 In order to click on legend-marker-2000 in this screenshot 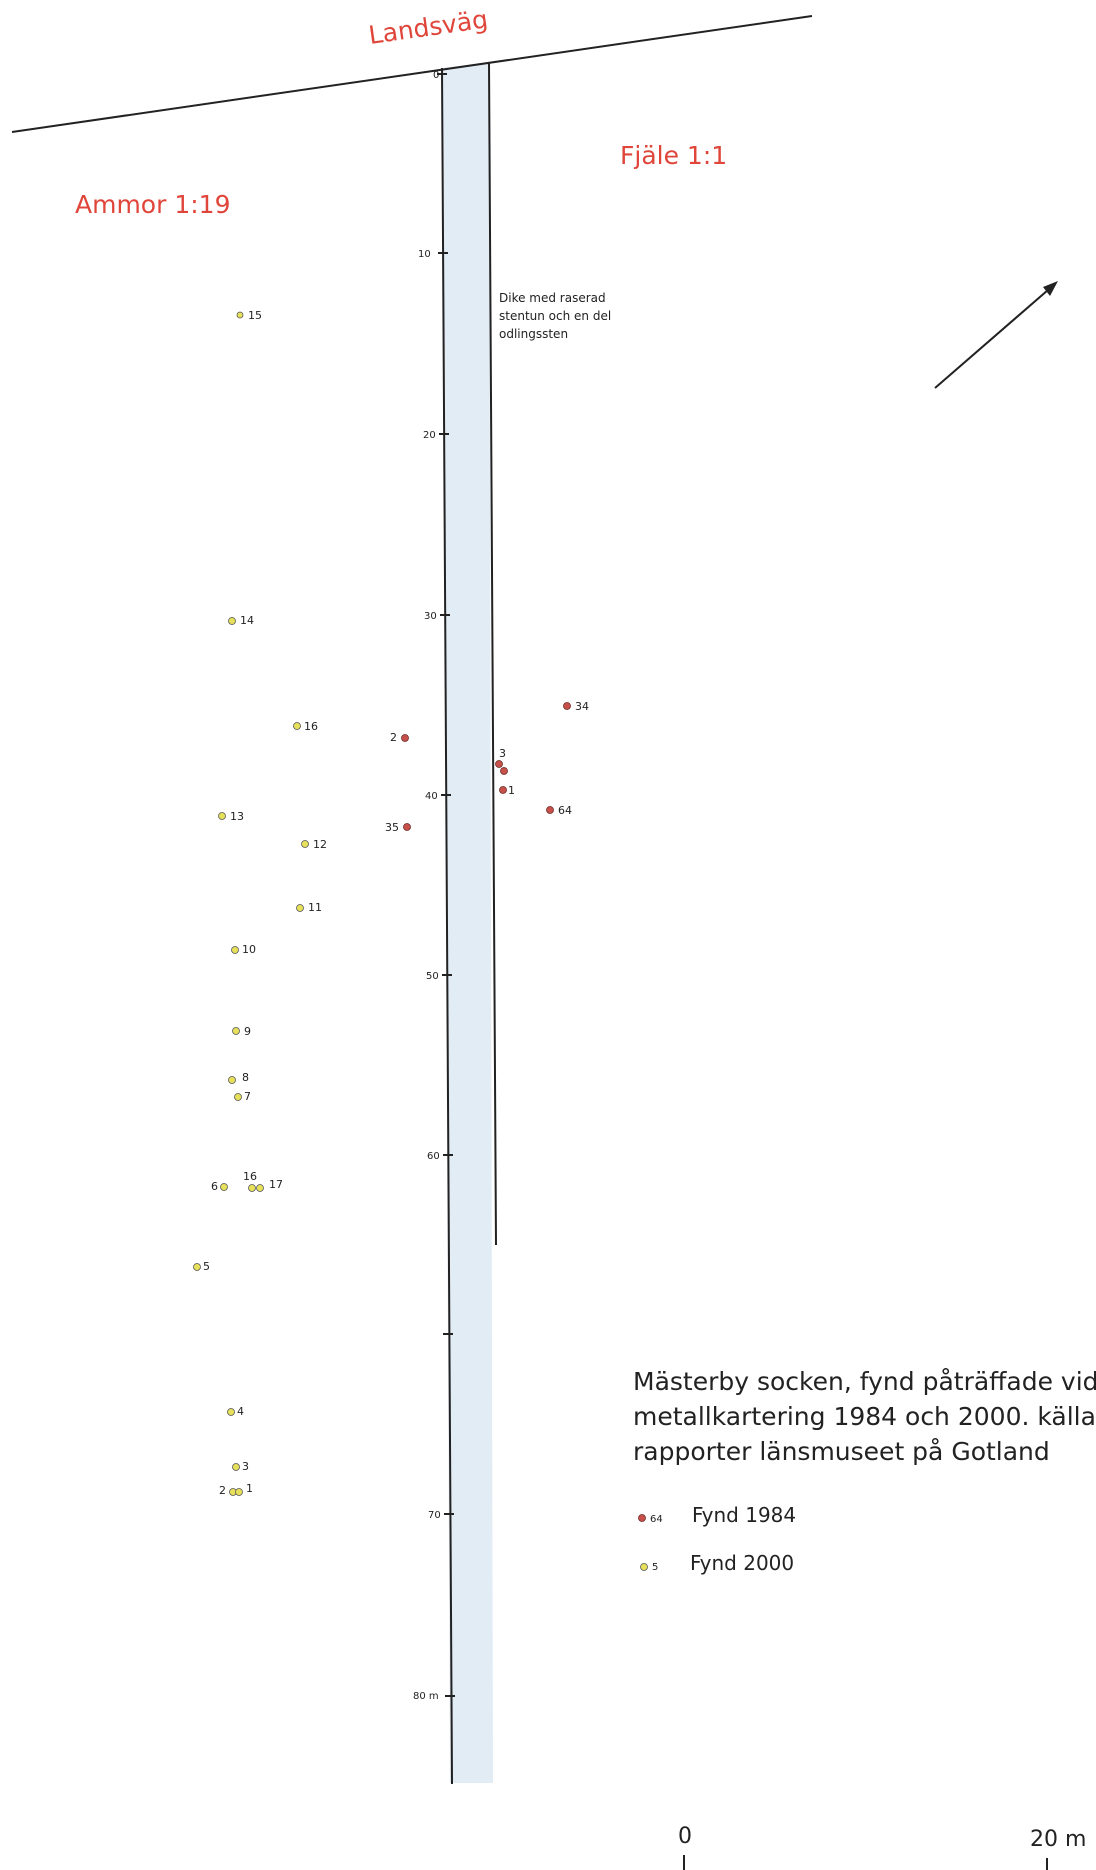, I will do `click(644, 1567)`.